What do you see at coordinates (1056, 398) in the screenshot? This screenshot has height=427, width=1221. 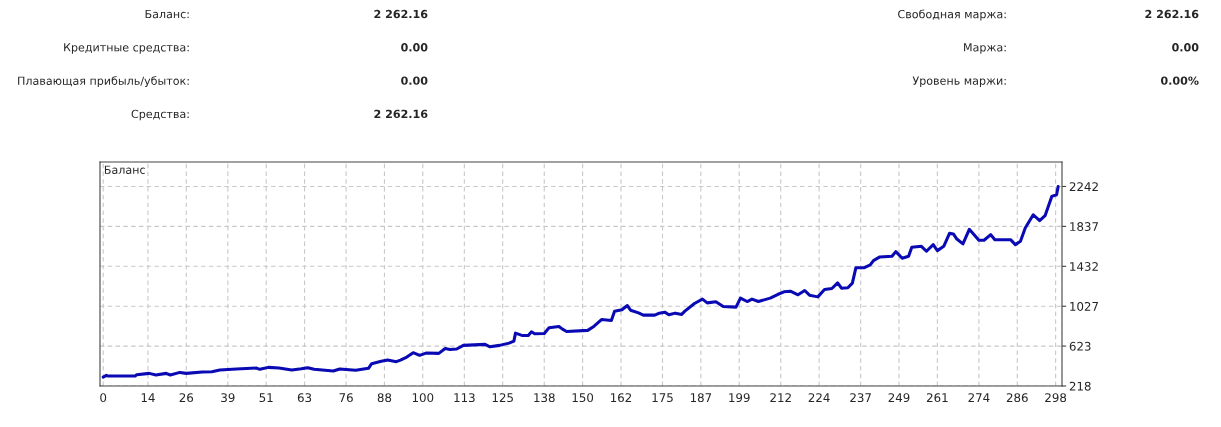 I see `x-tick-label: 298` at bounding box center [1056, 398].